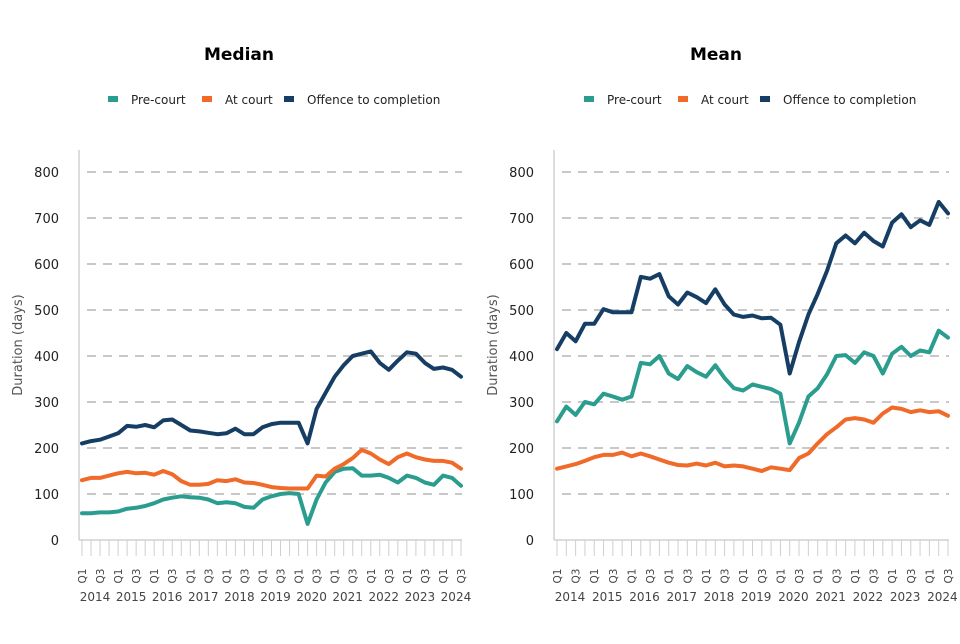 Image resolution: width=960 pixels, height=644 pixels. What do you see at coordinates (239, 55) in the screenshot?
I see `chart-title: Median` at bounding box center [239, 55].